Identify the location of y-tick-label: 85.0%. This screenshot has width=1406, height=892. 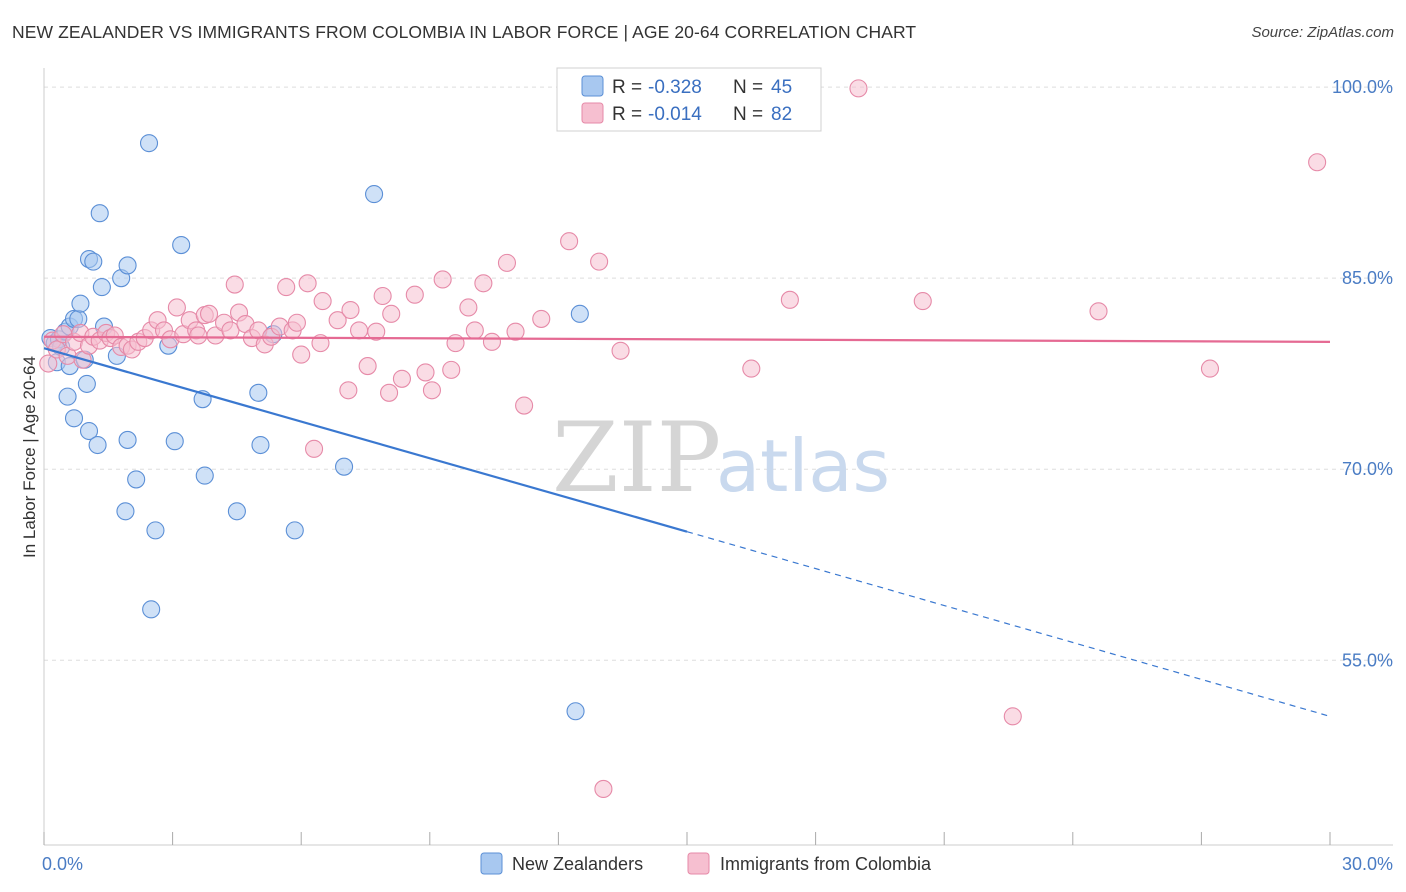
(1367, 278).